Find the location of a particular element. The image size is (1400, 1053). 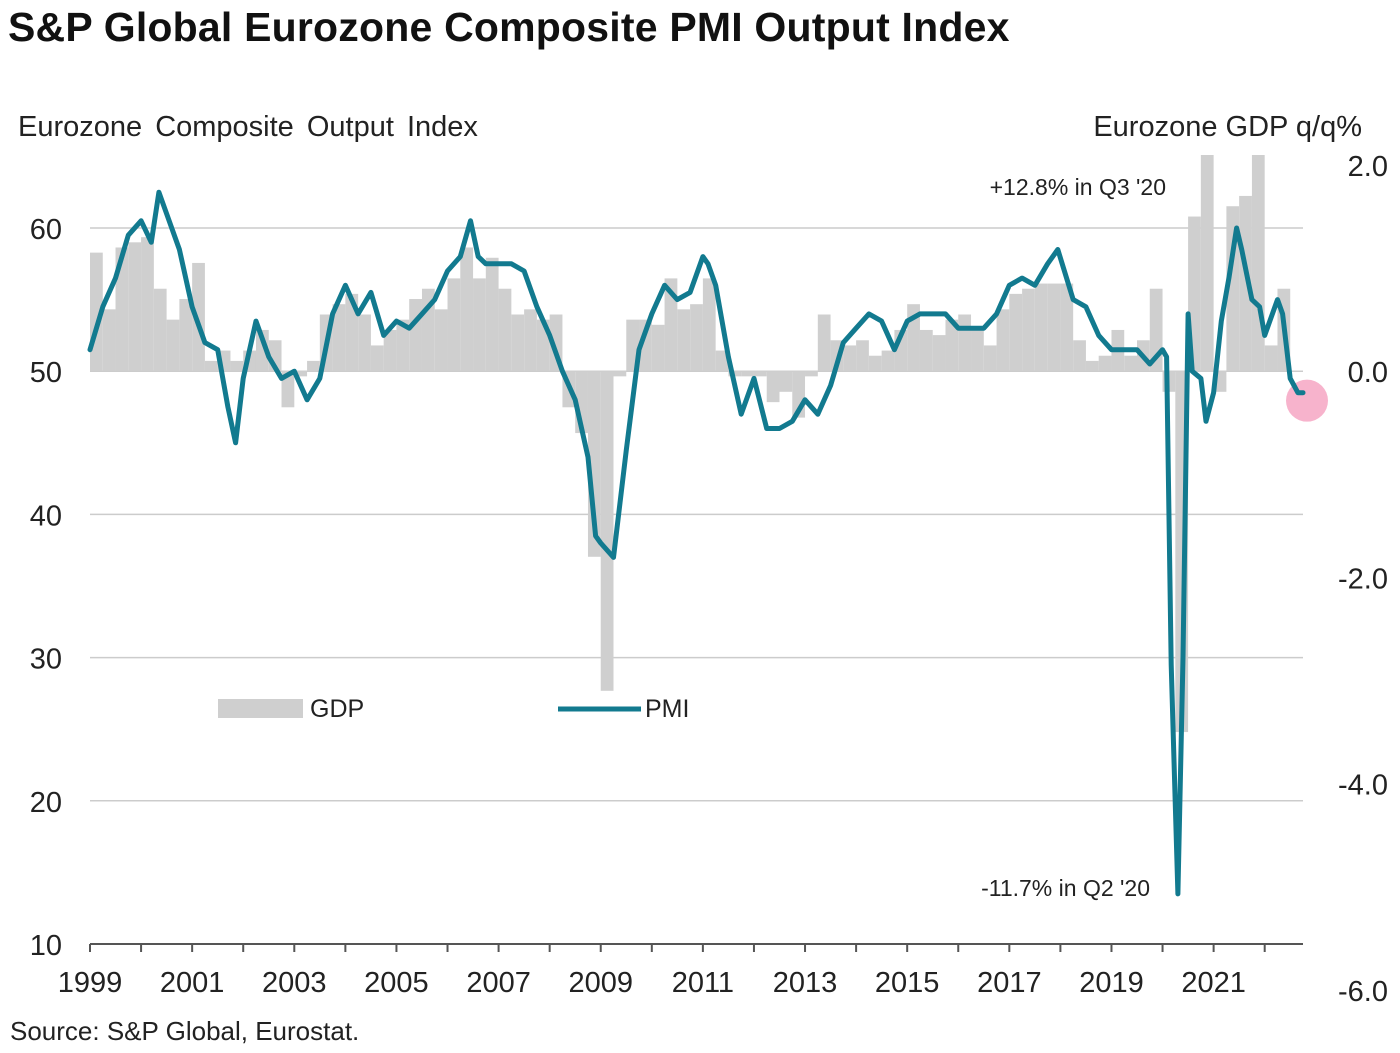

legend-gdp-swatch is located at coordinates (260, 708).